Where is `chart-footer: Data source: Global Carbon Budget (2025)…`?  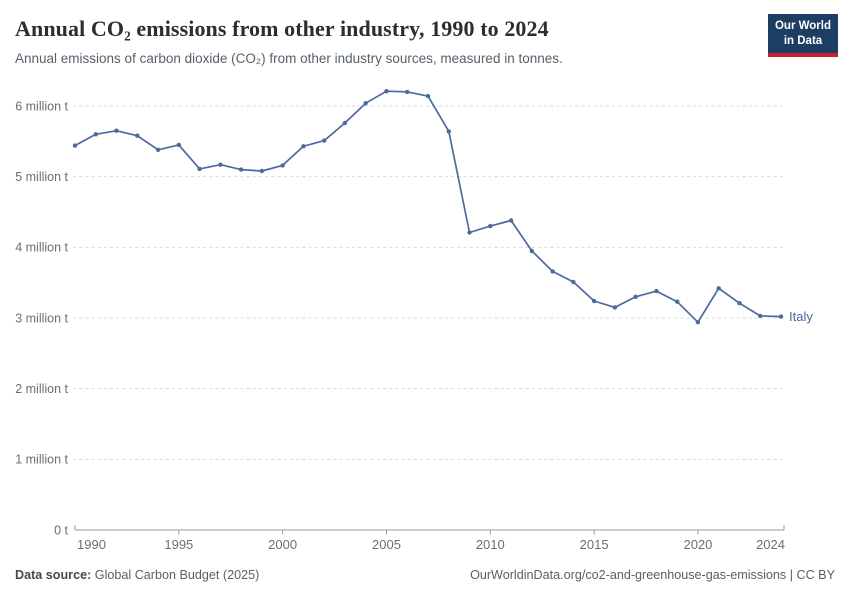
chart-footer: Data source: Global Carbon Budget (2025)… is located at coordinates (425, 575).